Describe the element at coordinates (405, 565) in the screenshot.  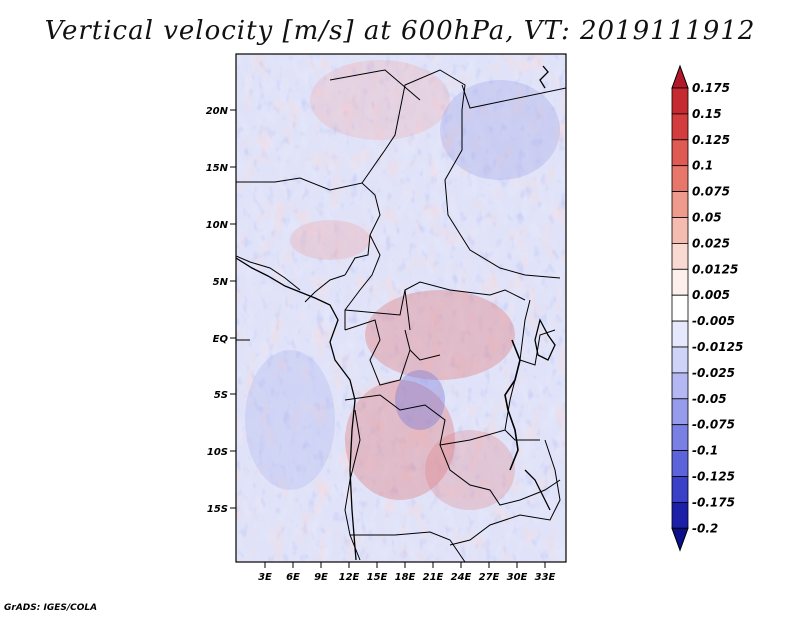
I see `longitude-axis` at that location.